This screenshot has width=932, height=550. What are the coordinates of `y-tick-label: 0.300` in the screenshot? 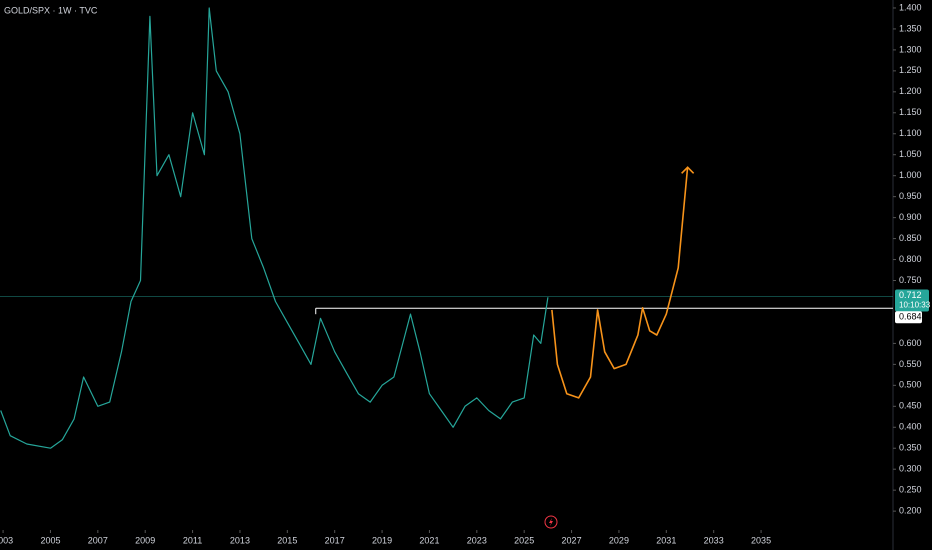 It's located at (910, 469).